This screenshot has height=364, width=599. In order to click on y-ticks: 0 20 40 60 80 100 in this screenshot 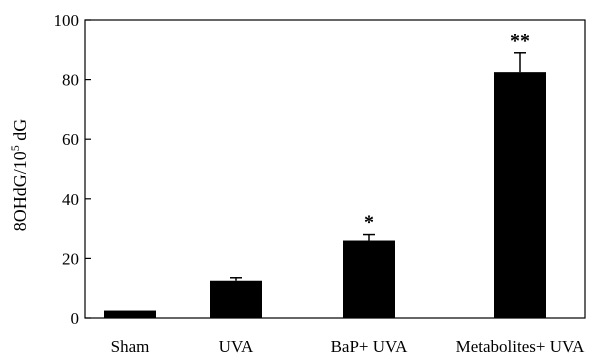, I will do `click(72, 169)`.